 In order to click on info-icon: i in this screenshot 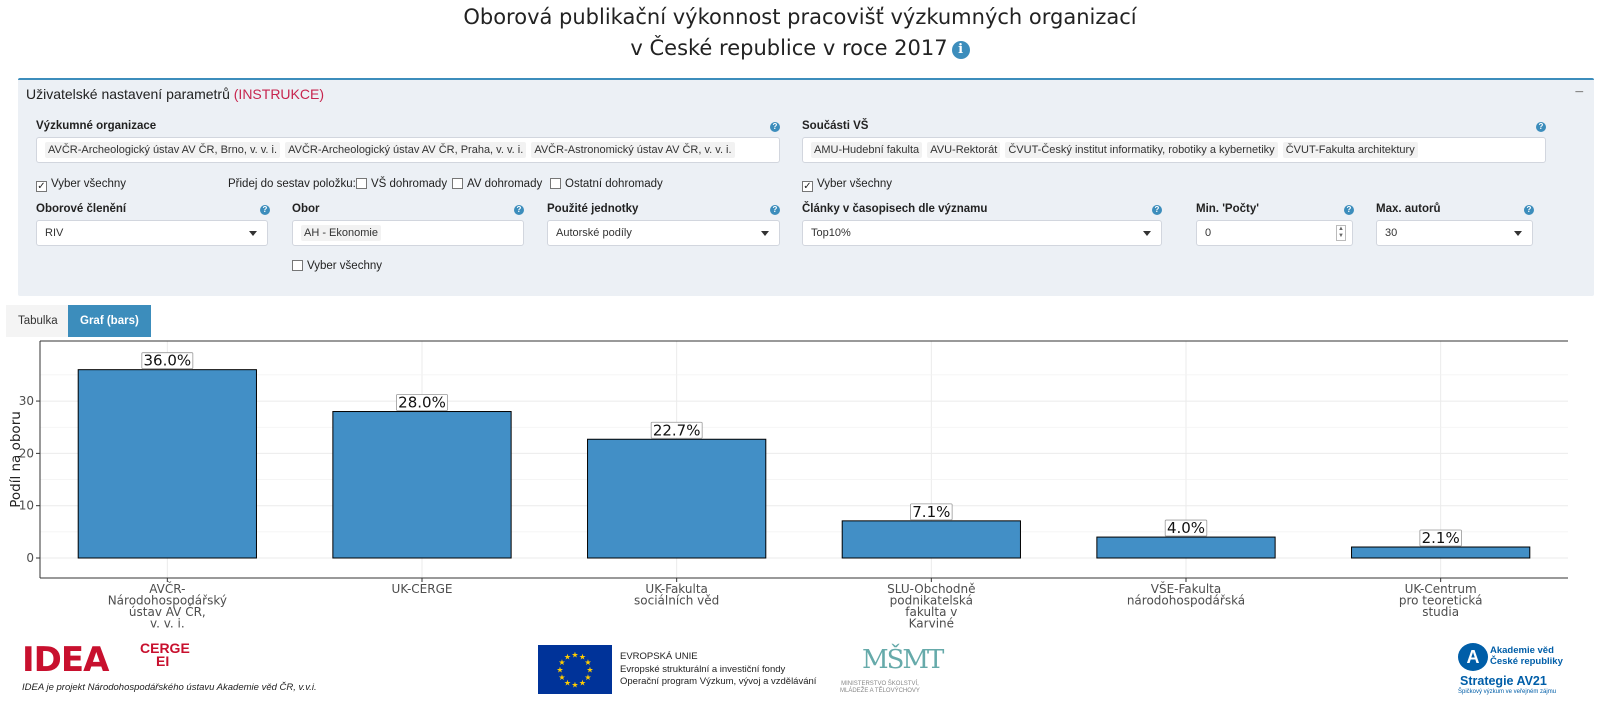, I will do `click(960, 50)`.